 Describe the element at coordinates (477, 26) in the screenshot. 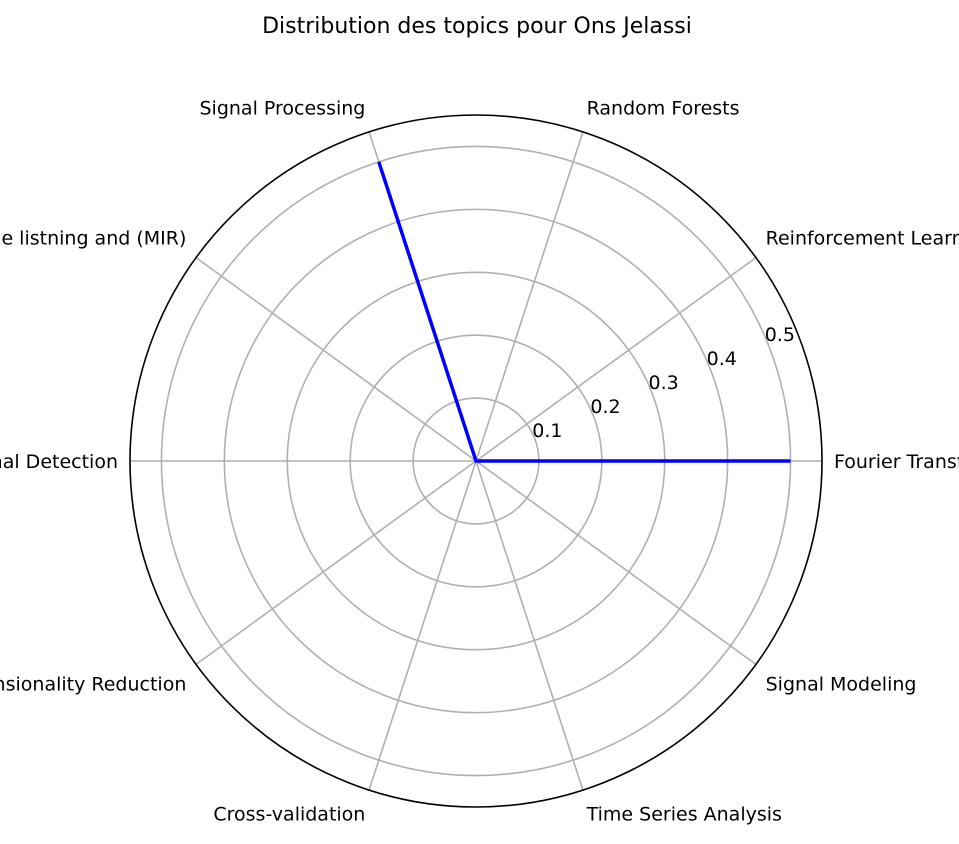

I see `chart-title: Distribution des topics pour Ons Jelassi` at that location.